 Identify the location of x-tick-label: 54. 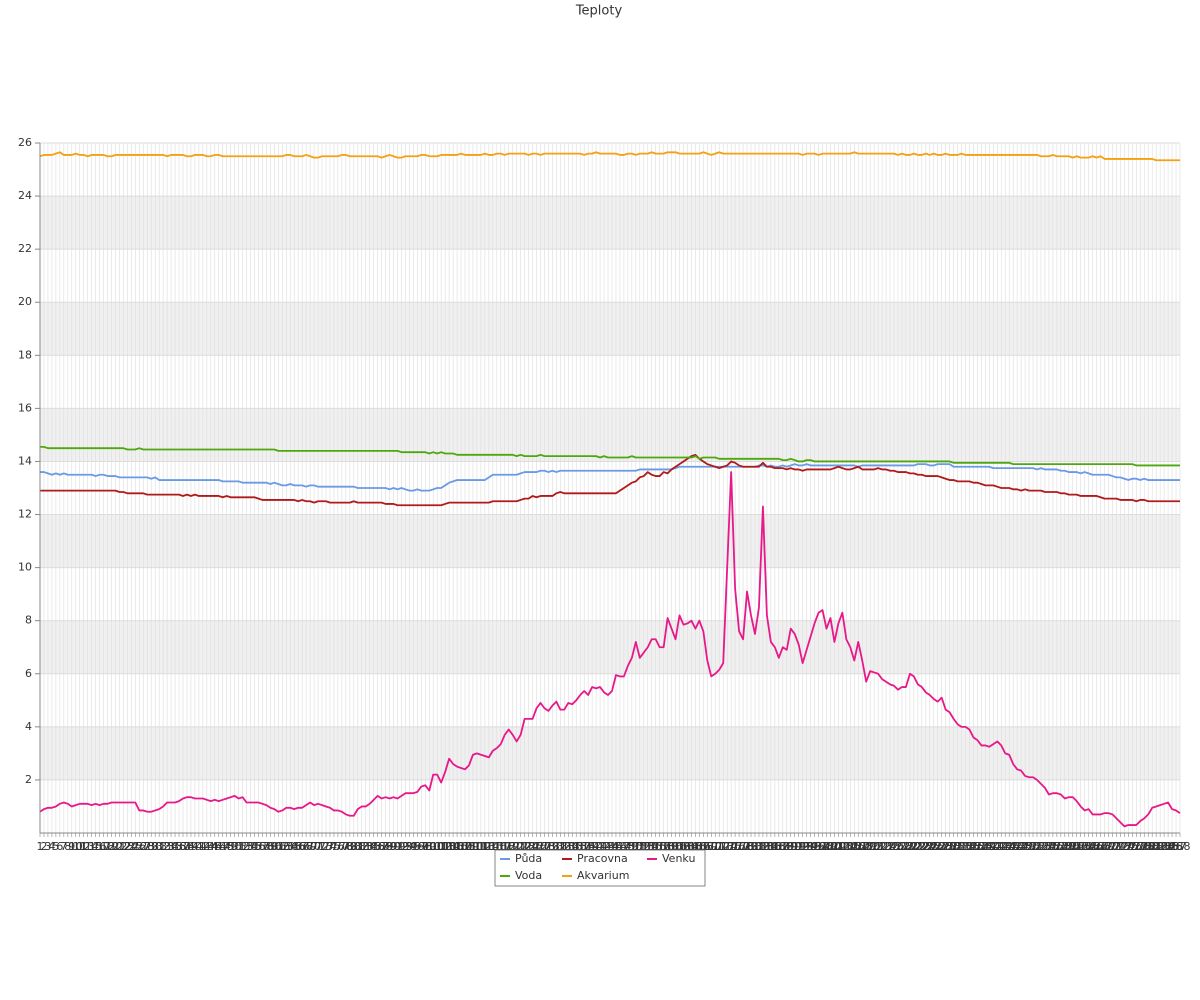
(251, 846).